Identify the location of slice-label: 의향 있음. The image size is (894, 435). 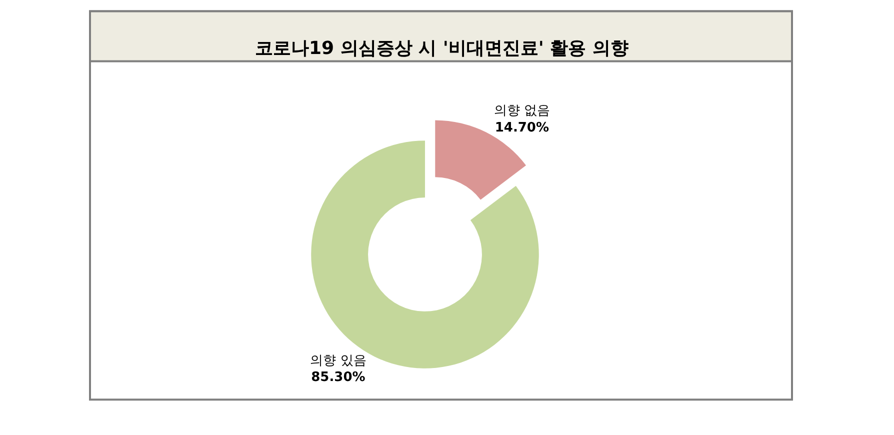
(338, 360).